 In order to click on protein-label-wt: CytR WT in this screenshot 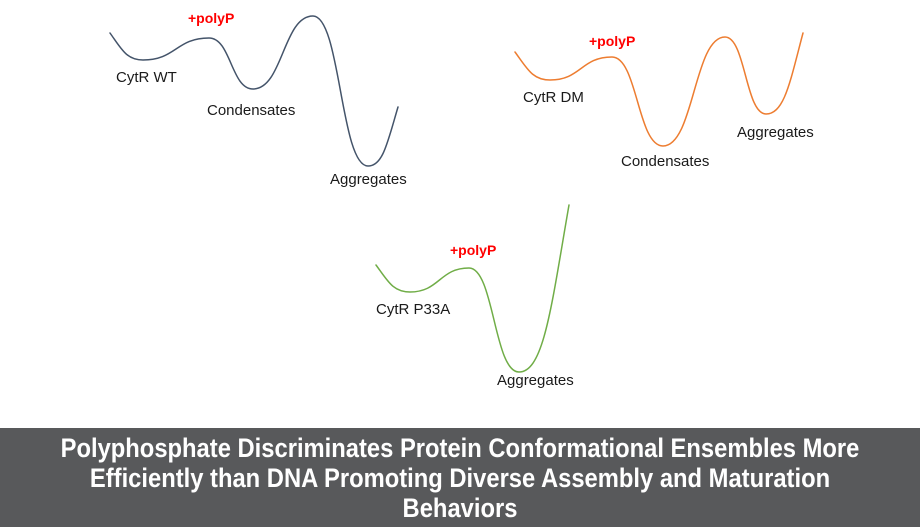, I will do `click(146, 77)`.